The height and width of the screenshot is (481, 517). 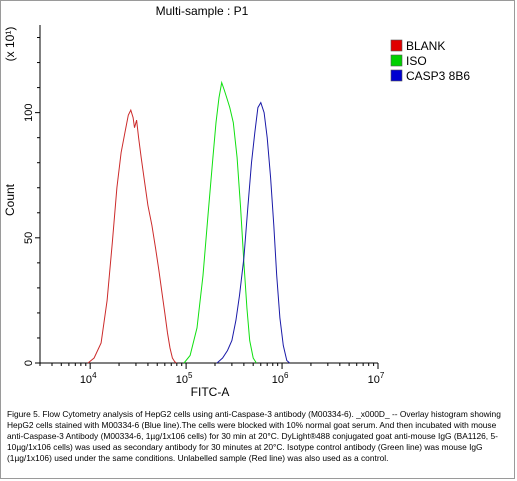 I want to click on x-axis-title: FITC-A, so click(x=210, y=392).